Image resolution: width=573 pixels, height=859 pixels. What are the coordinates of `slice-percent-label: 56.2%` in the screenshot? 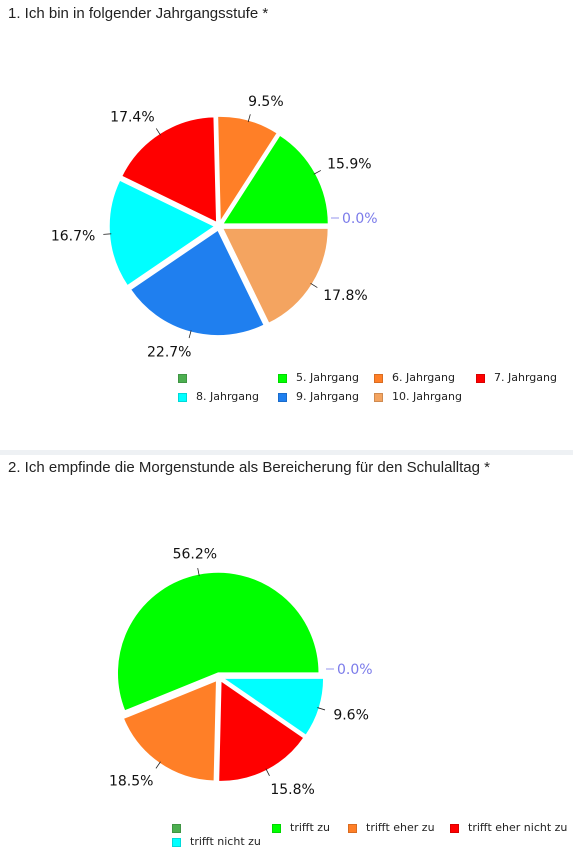 It's located at (195, 554).